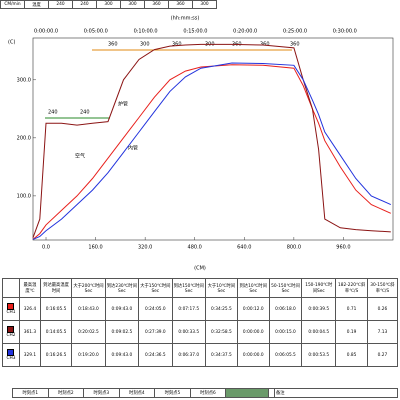 The height and width of the screenshot is (400, 400). What do you see at coordinates (221, 332) in the screenshot?
I see `result-cell: 0:32:58.5` at bounding box center [221, 332].